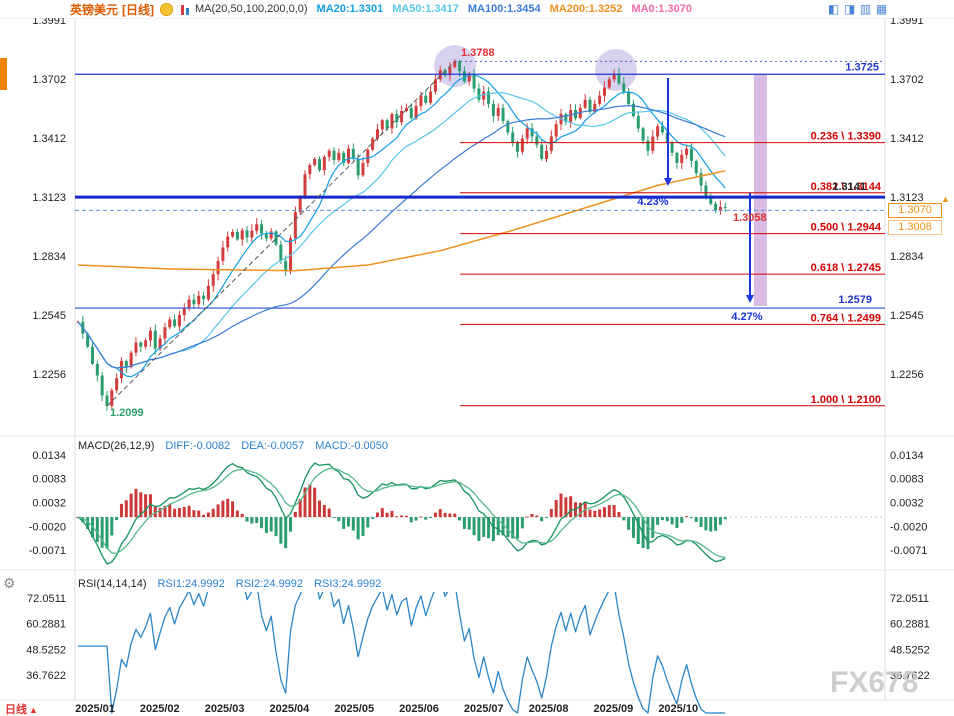 The image size is (954, 716). I want to click on svg-text: 0.236 \ 1.3390, so click(846, 137).